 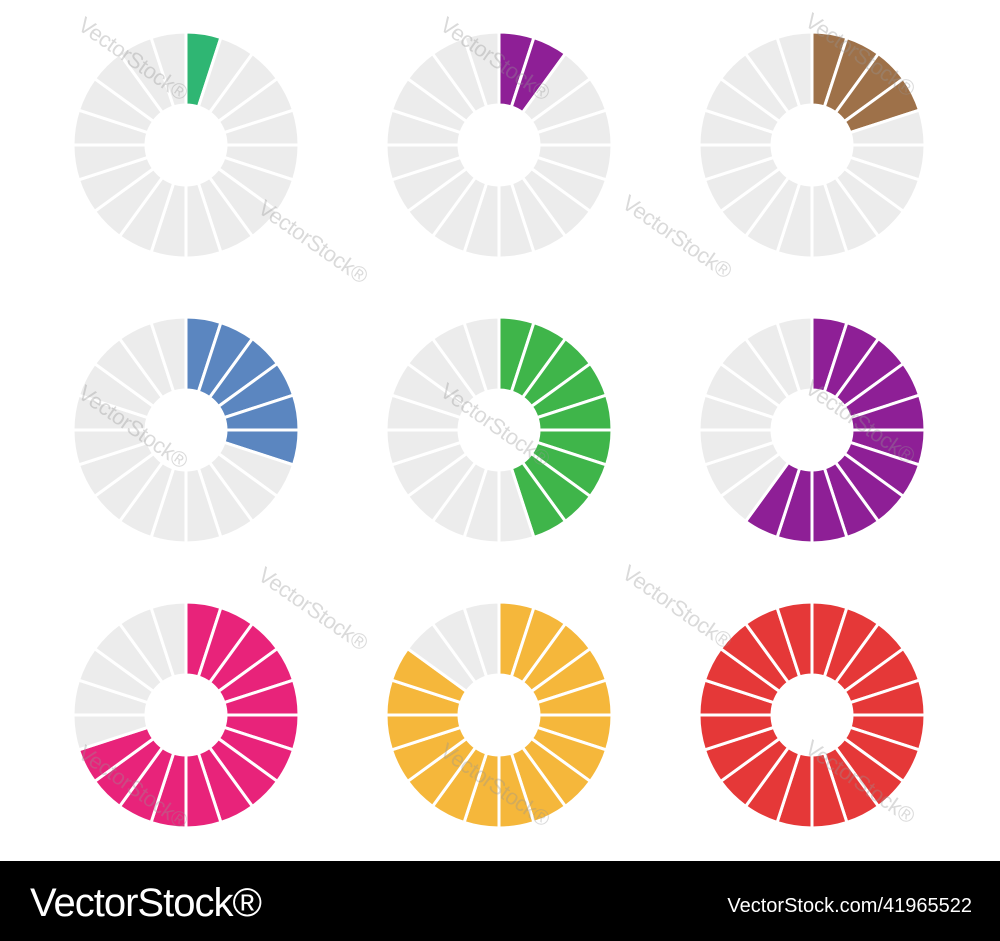 What do you see at coordinates (146, 903) in the screenshot?
I see `footer-logo: VectorStock®` at bounding box center [146, 903].